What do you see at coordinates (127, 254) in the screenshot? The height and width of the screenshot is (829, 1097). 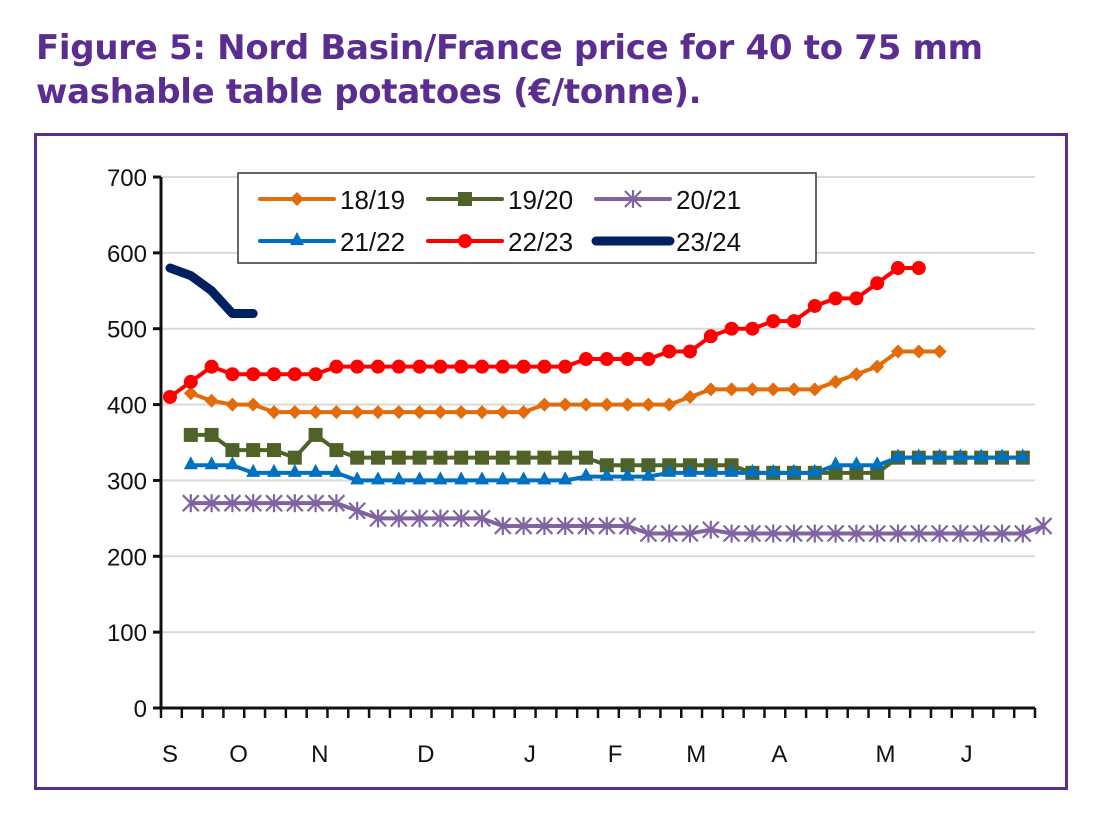 I see `y-tick-label: 600` at bounding box center [127, 254].